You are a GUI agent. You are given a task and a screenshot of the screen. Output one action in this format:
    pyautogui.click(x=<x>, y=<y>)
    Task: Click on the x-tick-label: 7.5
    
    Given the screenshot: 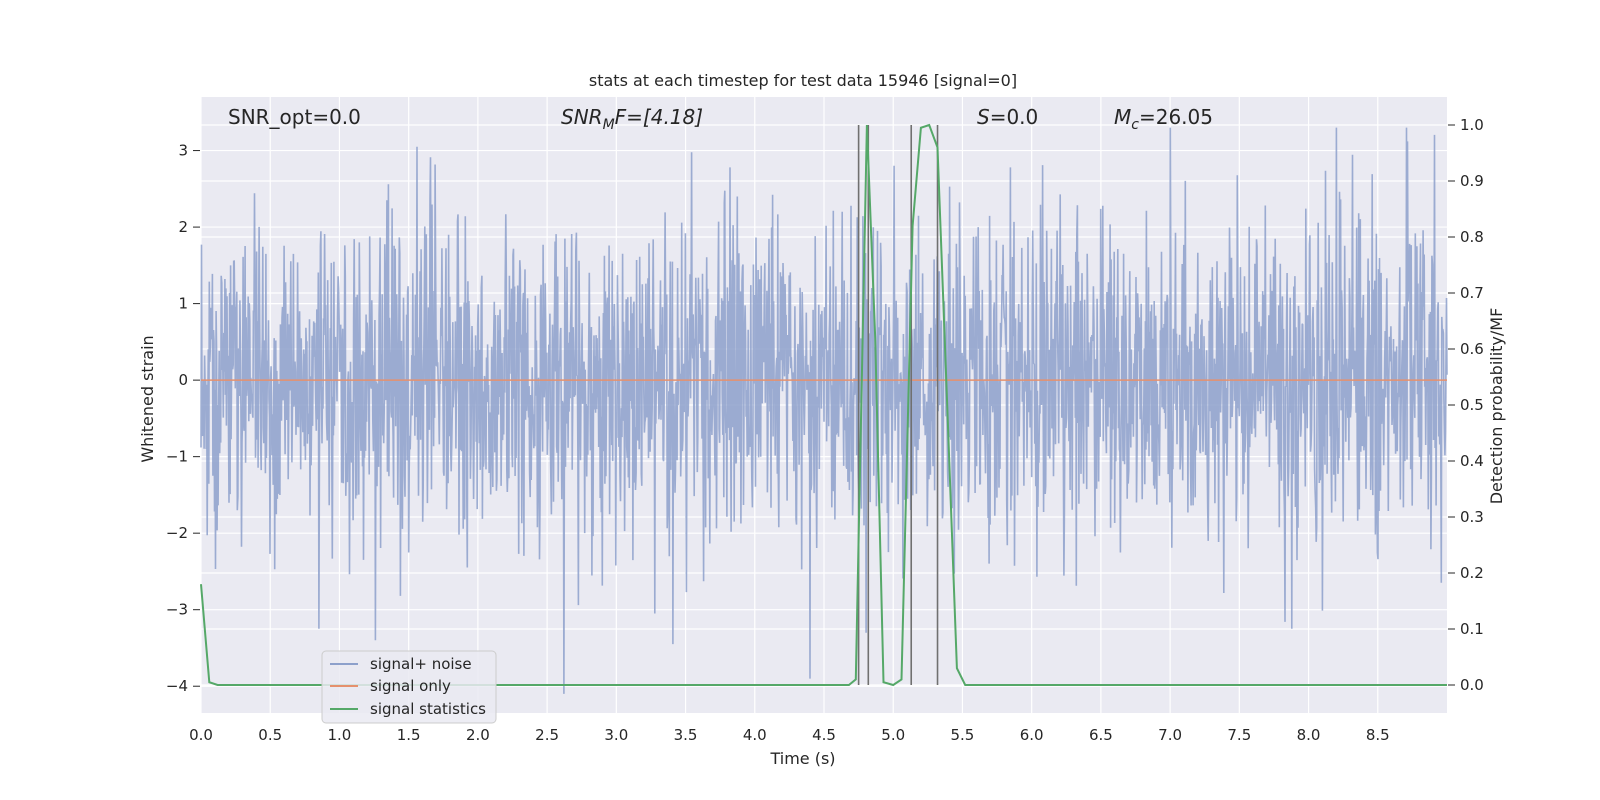 What is the action you would take?
    pyautogui.click(x=1239, y=735)
    